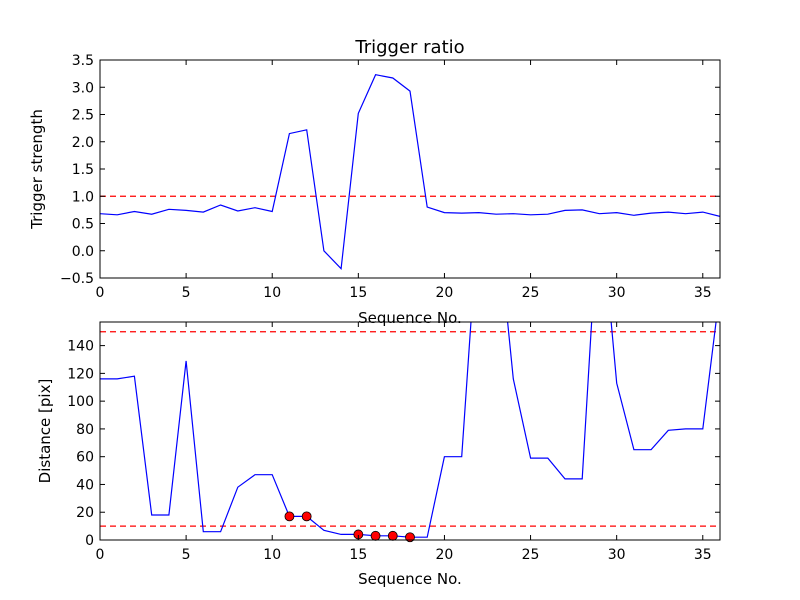 This screenshot has width=800, height=600. I want to click on top-chart-title: Trigger ratio, so click(409, 47).